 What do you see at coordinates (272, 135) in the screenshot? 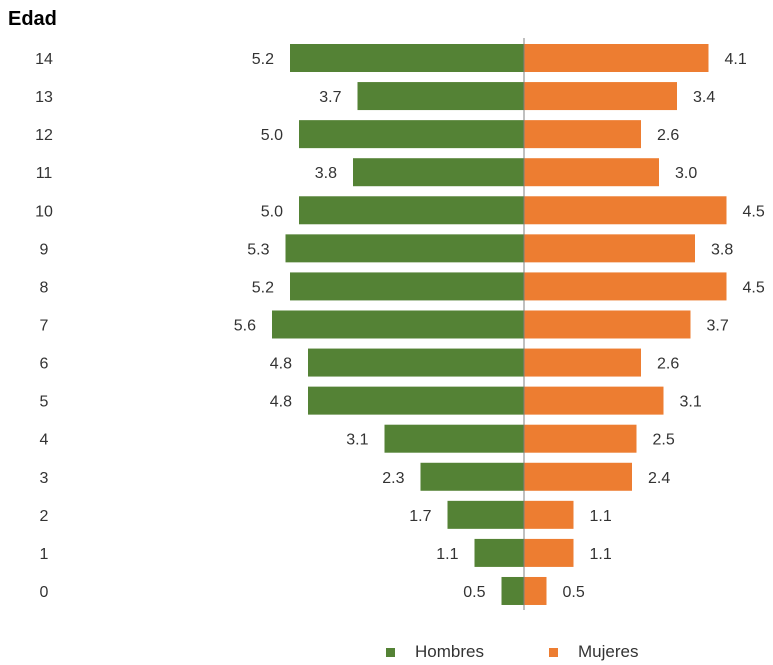
I see `data-label-hombres-12: 5.0` at bounding box center [272, 135].